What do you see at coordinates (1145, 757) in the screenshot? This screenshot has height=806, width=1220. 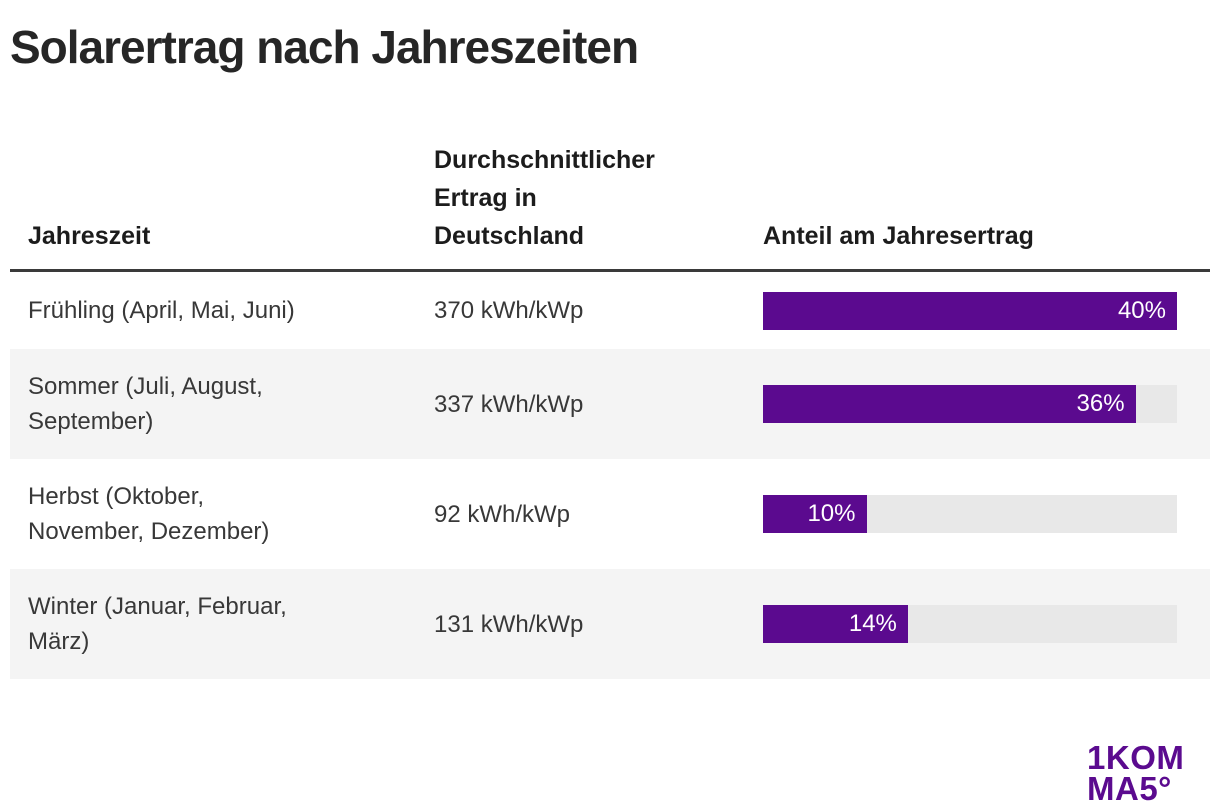 I see `logo-part-kom: KOM` at bounding box center [1145, 757].